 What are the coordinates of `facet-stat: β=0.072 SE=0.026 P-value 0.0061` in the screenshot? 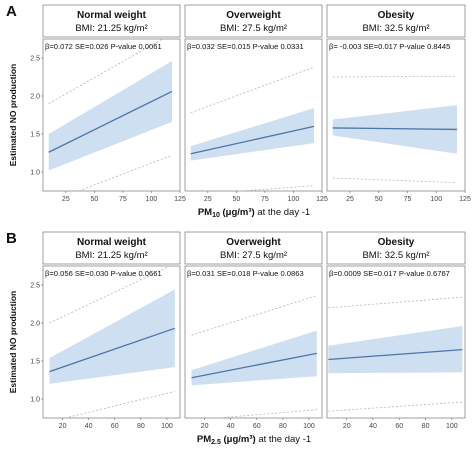 It's located at (103, 46).